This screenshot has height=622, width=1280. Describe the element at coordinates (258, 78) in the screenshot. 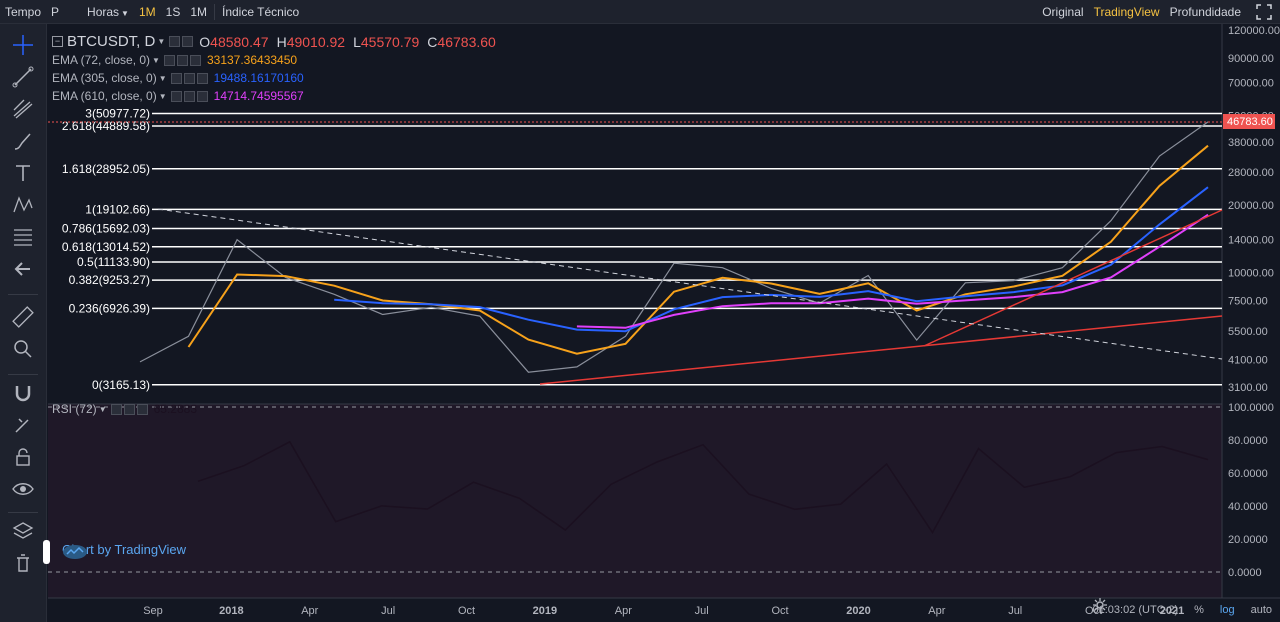

I see `ema305-value: 19488.16170160` at that location.